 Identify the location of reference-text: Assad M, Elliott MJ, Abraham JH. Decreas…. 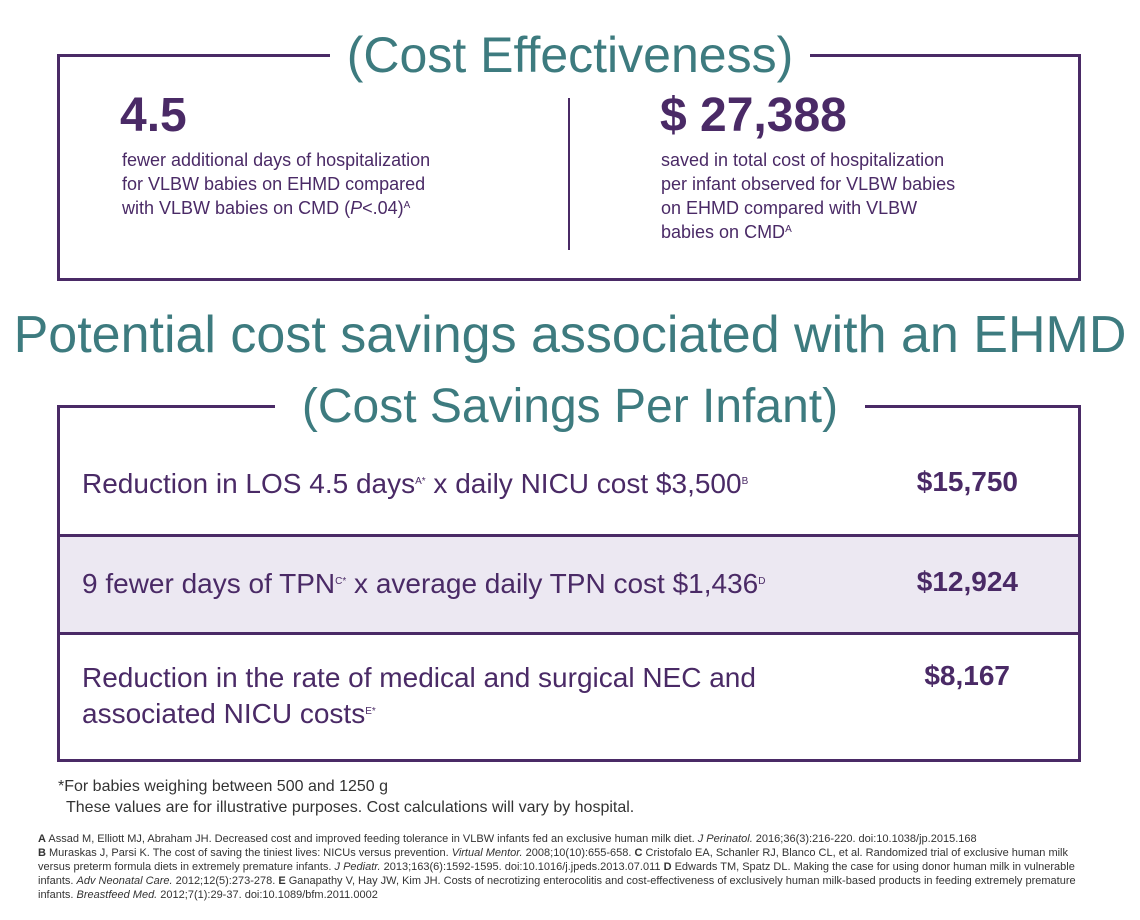
(371, 839).